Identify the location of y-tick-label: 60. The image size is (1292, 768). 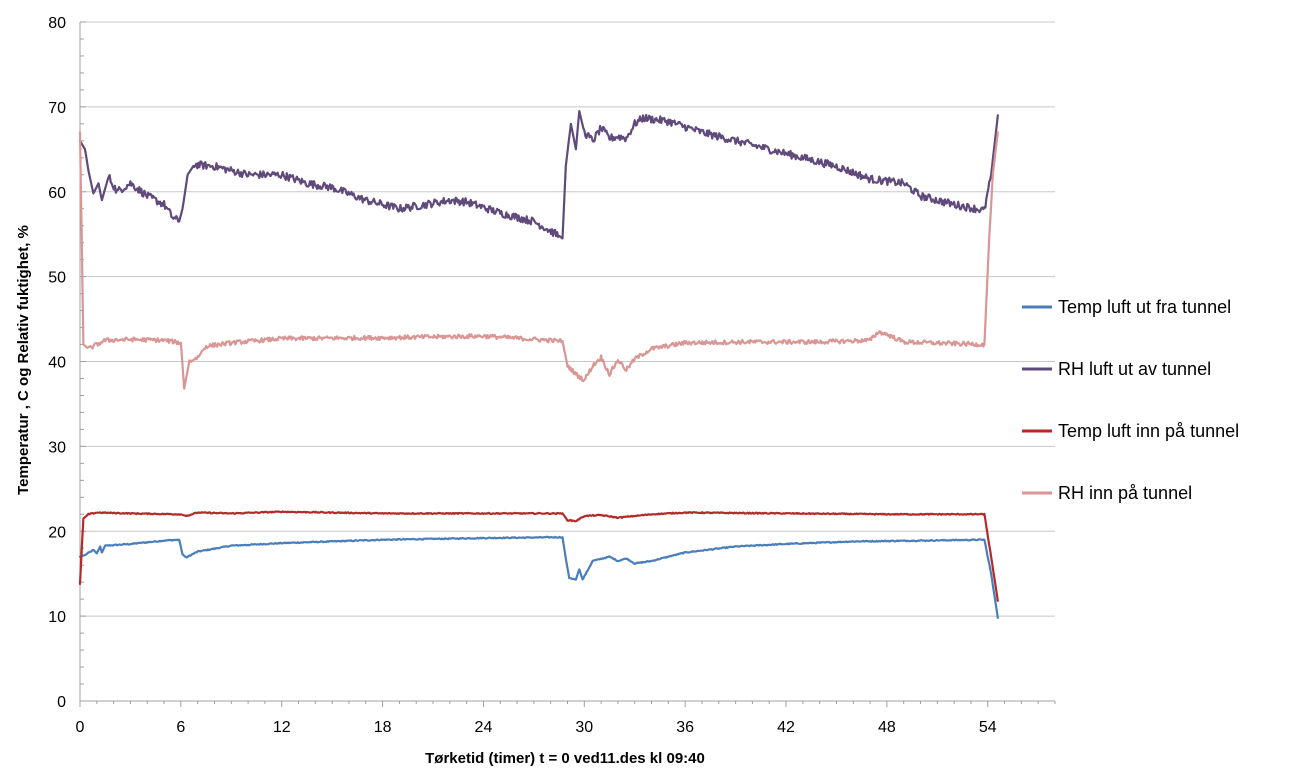
(57, 193).